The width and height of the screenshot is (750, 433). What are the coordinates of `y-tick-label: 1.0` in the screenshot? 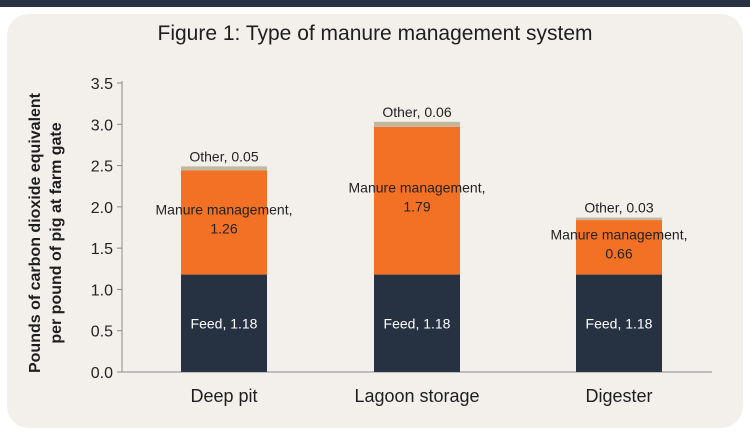 It's located at (102, 290).